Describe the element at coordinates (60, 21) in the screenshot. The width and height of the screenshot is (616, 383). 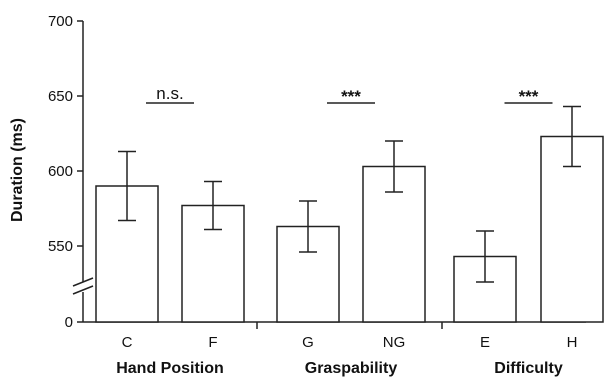
I see `y-tick-label: 700` at that location.